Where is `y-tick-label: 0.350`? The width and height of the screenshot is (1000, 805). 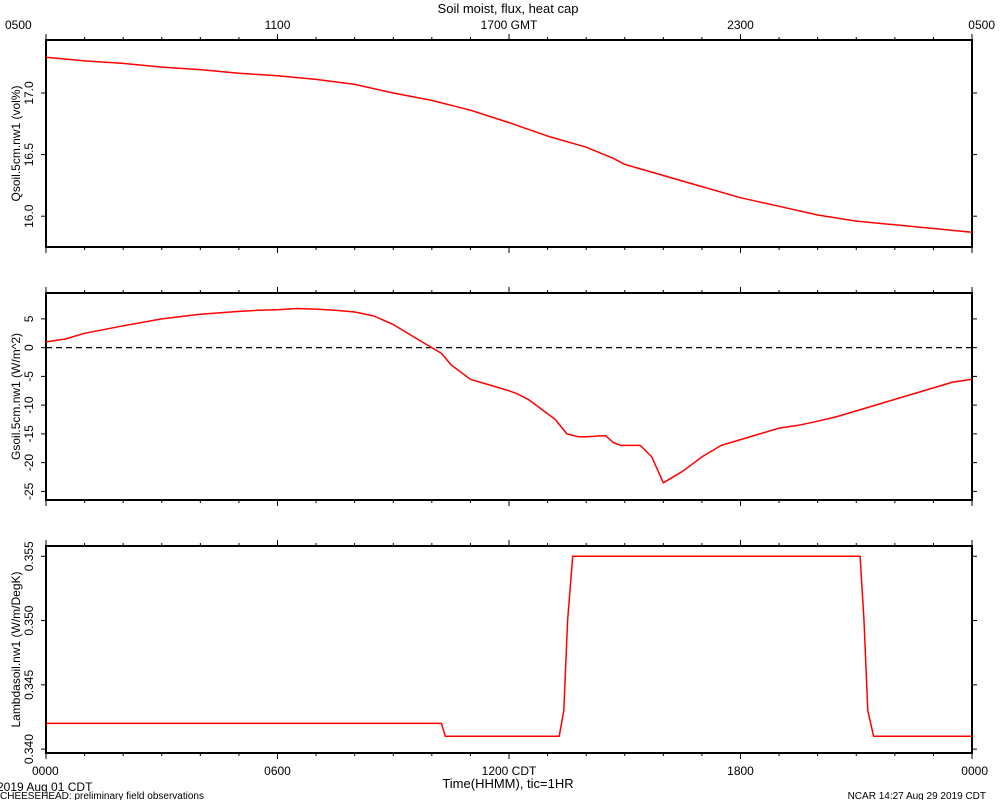 y-tick-label: 0.350 is located at coordinates (29, 620).